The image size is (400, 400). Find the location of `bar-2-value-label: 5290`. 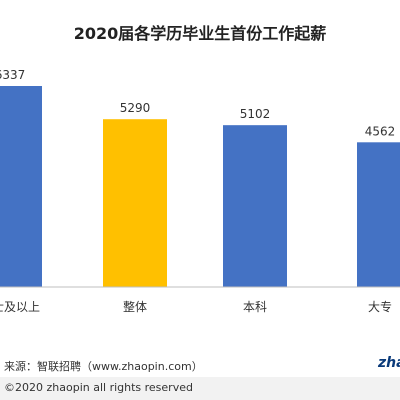

bar-2-value-label: 5290 is located at coordinates (135, 108).